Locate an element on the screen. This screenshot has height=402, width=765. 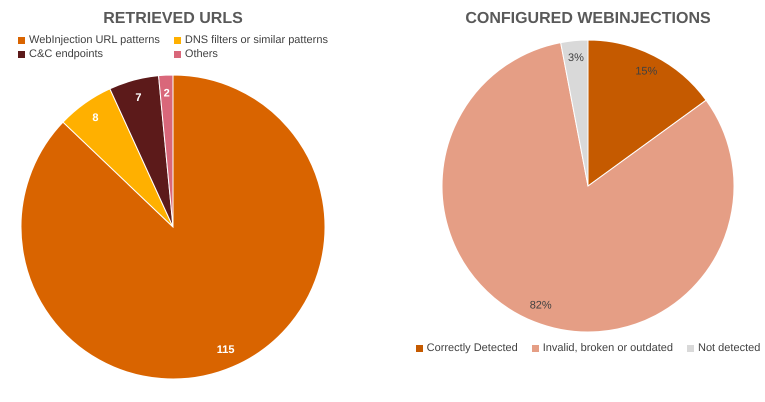
legend-label: DNS filters or similar patterns is located at coordinates (256, 40).